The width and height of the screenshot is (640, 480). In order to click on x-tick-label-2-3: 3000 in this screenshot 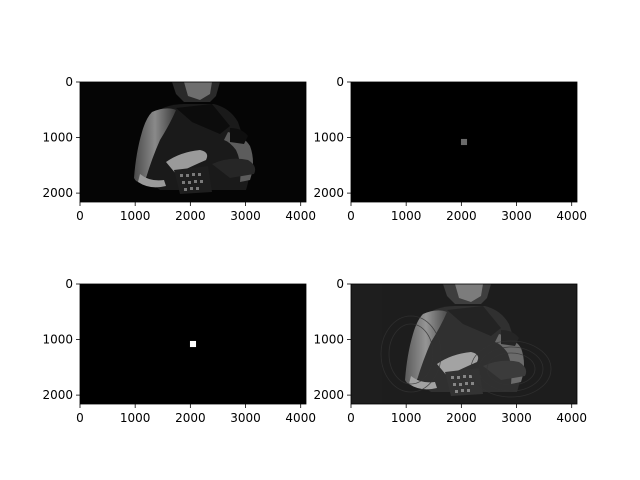, I will do `click(516, 216)`.